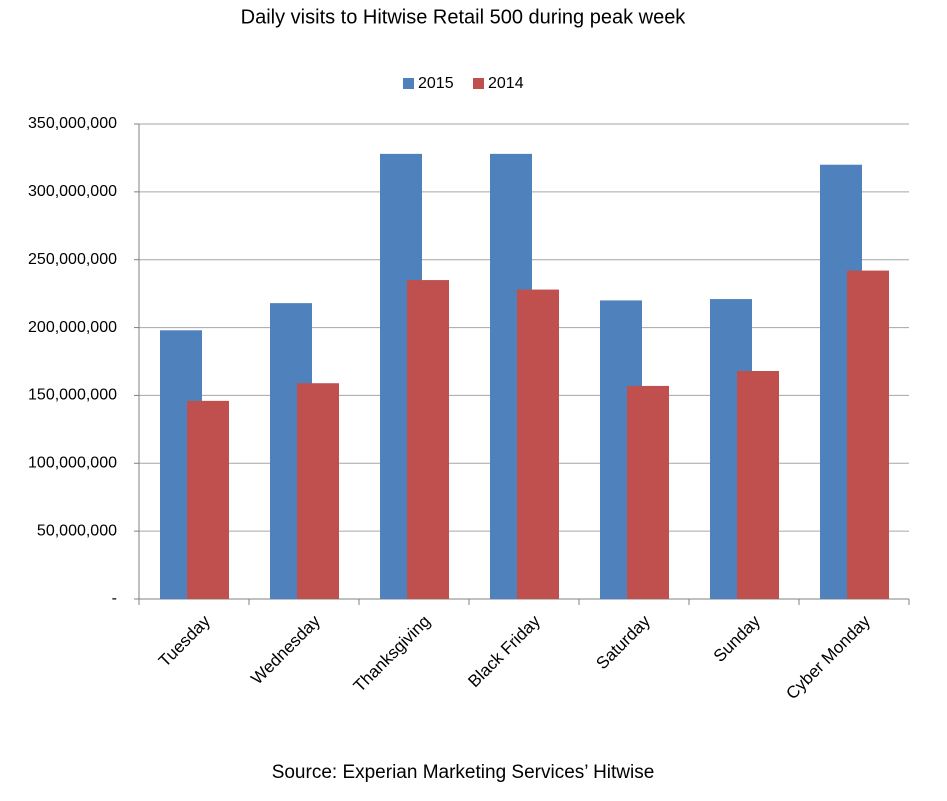 The height and width of the screenshot is (801, 947). What do you see at coordinates (436, 83) in the screenshot?
I see `legend-label: 2015` at bounding box center [436, 83].